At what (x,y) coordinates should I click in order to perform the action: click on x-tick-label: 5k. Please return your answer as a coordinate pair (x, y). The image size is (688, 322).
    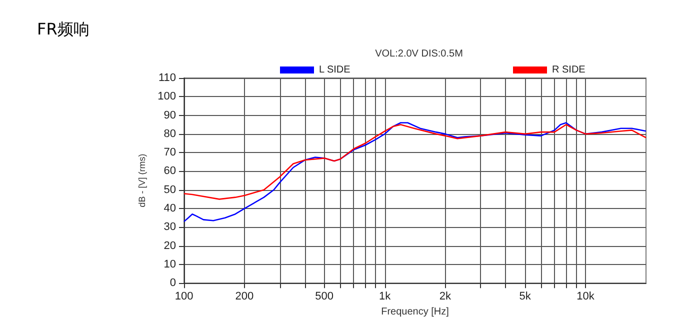
    Looking at the image, I should click on (525, 296).